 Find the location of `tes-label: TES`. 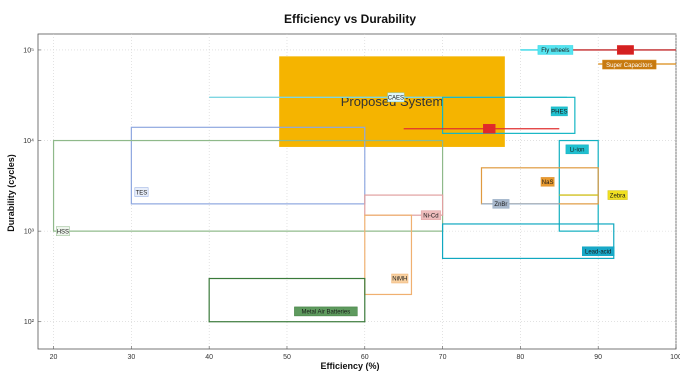

tes-label: TES is located at coordinates (141, 192).